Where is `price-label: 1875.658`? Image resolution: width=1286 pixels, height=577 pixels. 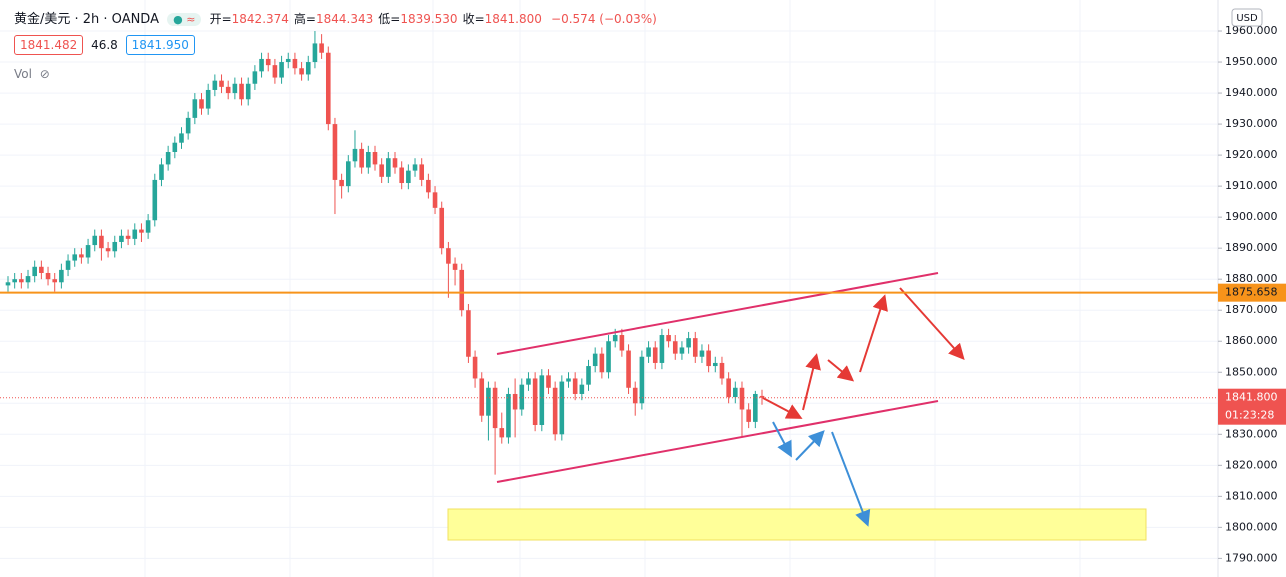
price-label: 1875.658 is located at coordinates (1251, 292).